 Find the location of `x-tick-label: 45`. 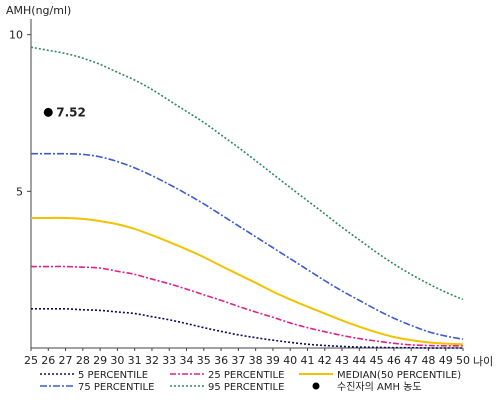

x-tick-label: 45 is located at coordinates (377, 360).